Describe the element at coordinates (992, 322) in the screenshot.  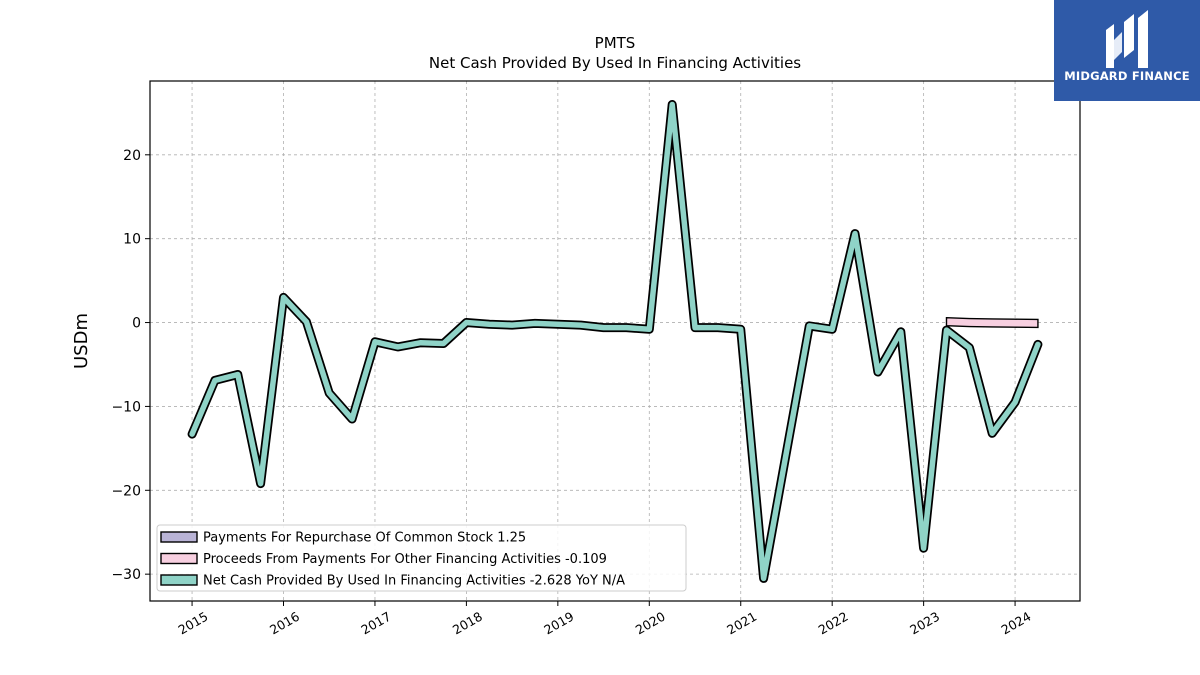
I see `series-proceeds-other-financing` at that location.